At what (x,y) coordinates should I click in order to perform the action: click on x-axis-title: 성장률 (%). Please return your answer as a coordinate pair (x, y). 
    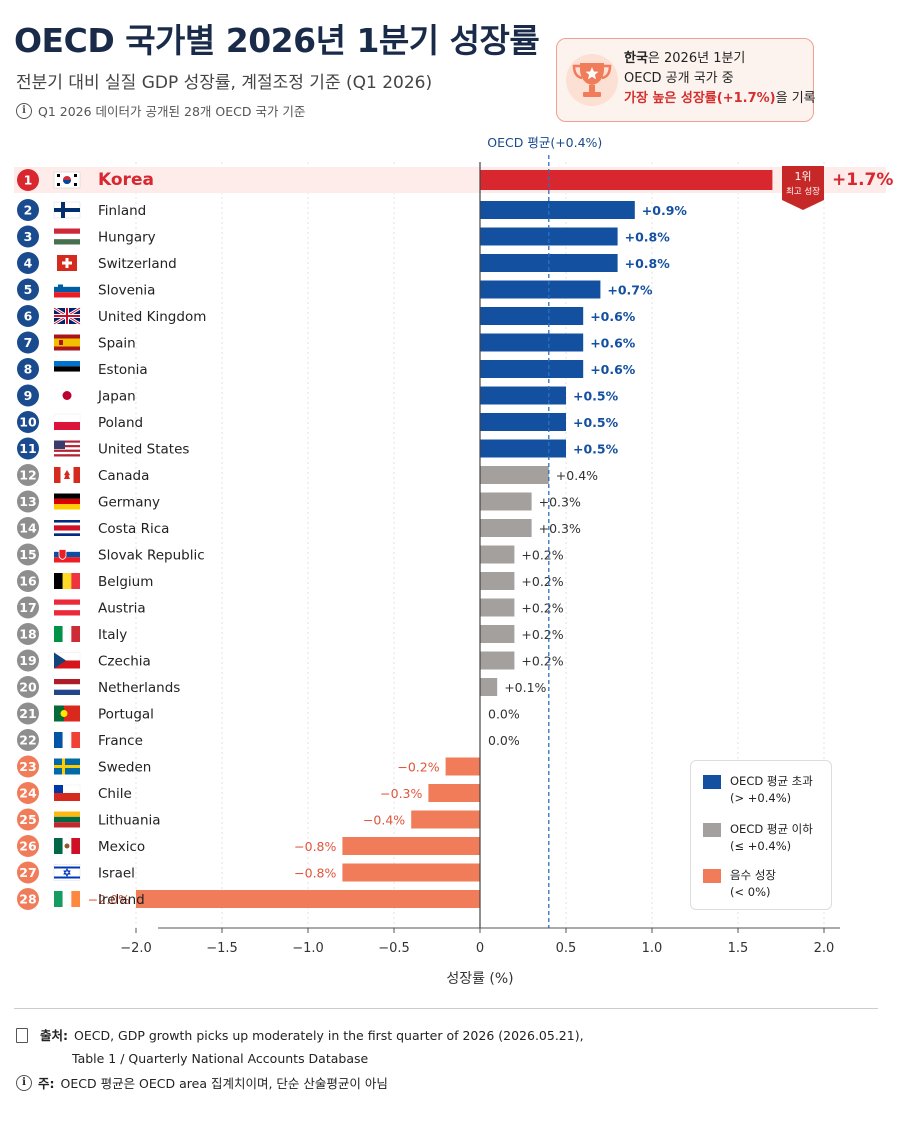
    Looking at the image, I should click on (479, 979).